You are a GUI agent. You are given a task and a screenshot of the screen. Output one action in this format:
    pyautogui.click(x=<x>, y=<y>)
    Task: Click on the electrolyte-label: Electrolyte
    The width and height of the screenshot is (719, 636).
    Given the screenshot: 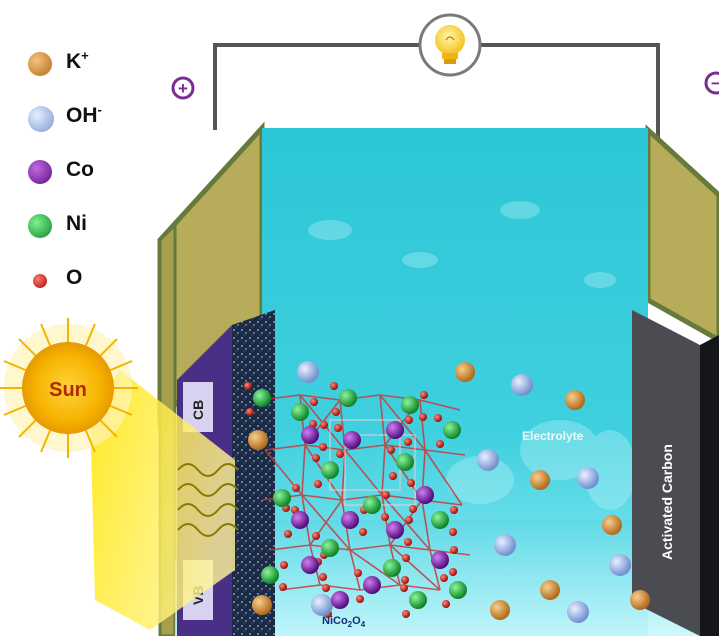 What is the action you would take?
    pyautogui.click(x=553, y=436)
    